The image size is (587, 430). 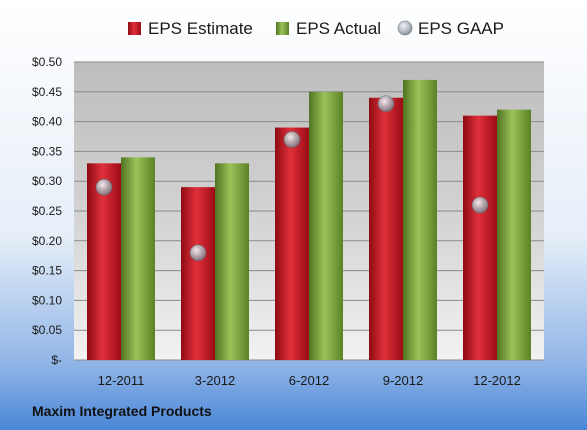 I want to click on y-tick-label: $0.50, so click(x=47, y=62).